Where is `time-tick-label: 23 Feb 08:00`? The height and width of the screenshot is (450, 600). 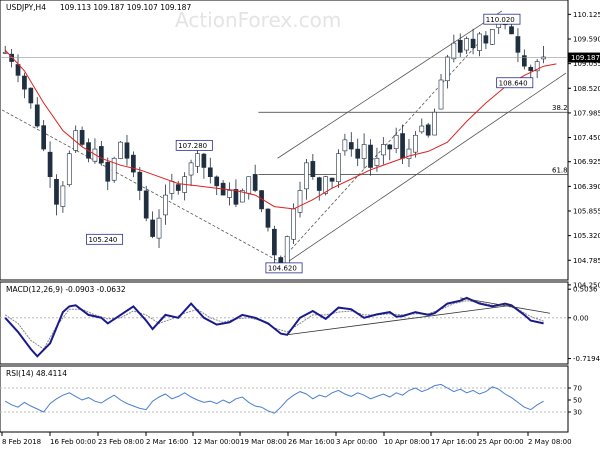
time-tick-label: 23 Feb 08:00 is located at coordinates (121, 442).